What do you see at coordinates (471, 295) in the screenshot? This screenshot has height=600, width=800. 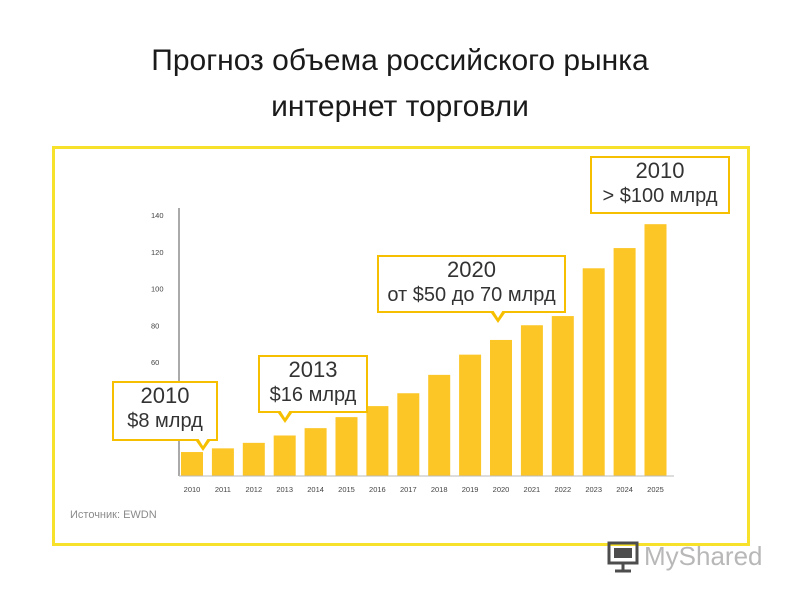 I see `callout-value: от $50 до 70 млрд` at bounding box center [471, 295].